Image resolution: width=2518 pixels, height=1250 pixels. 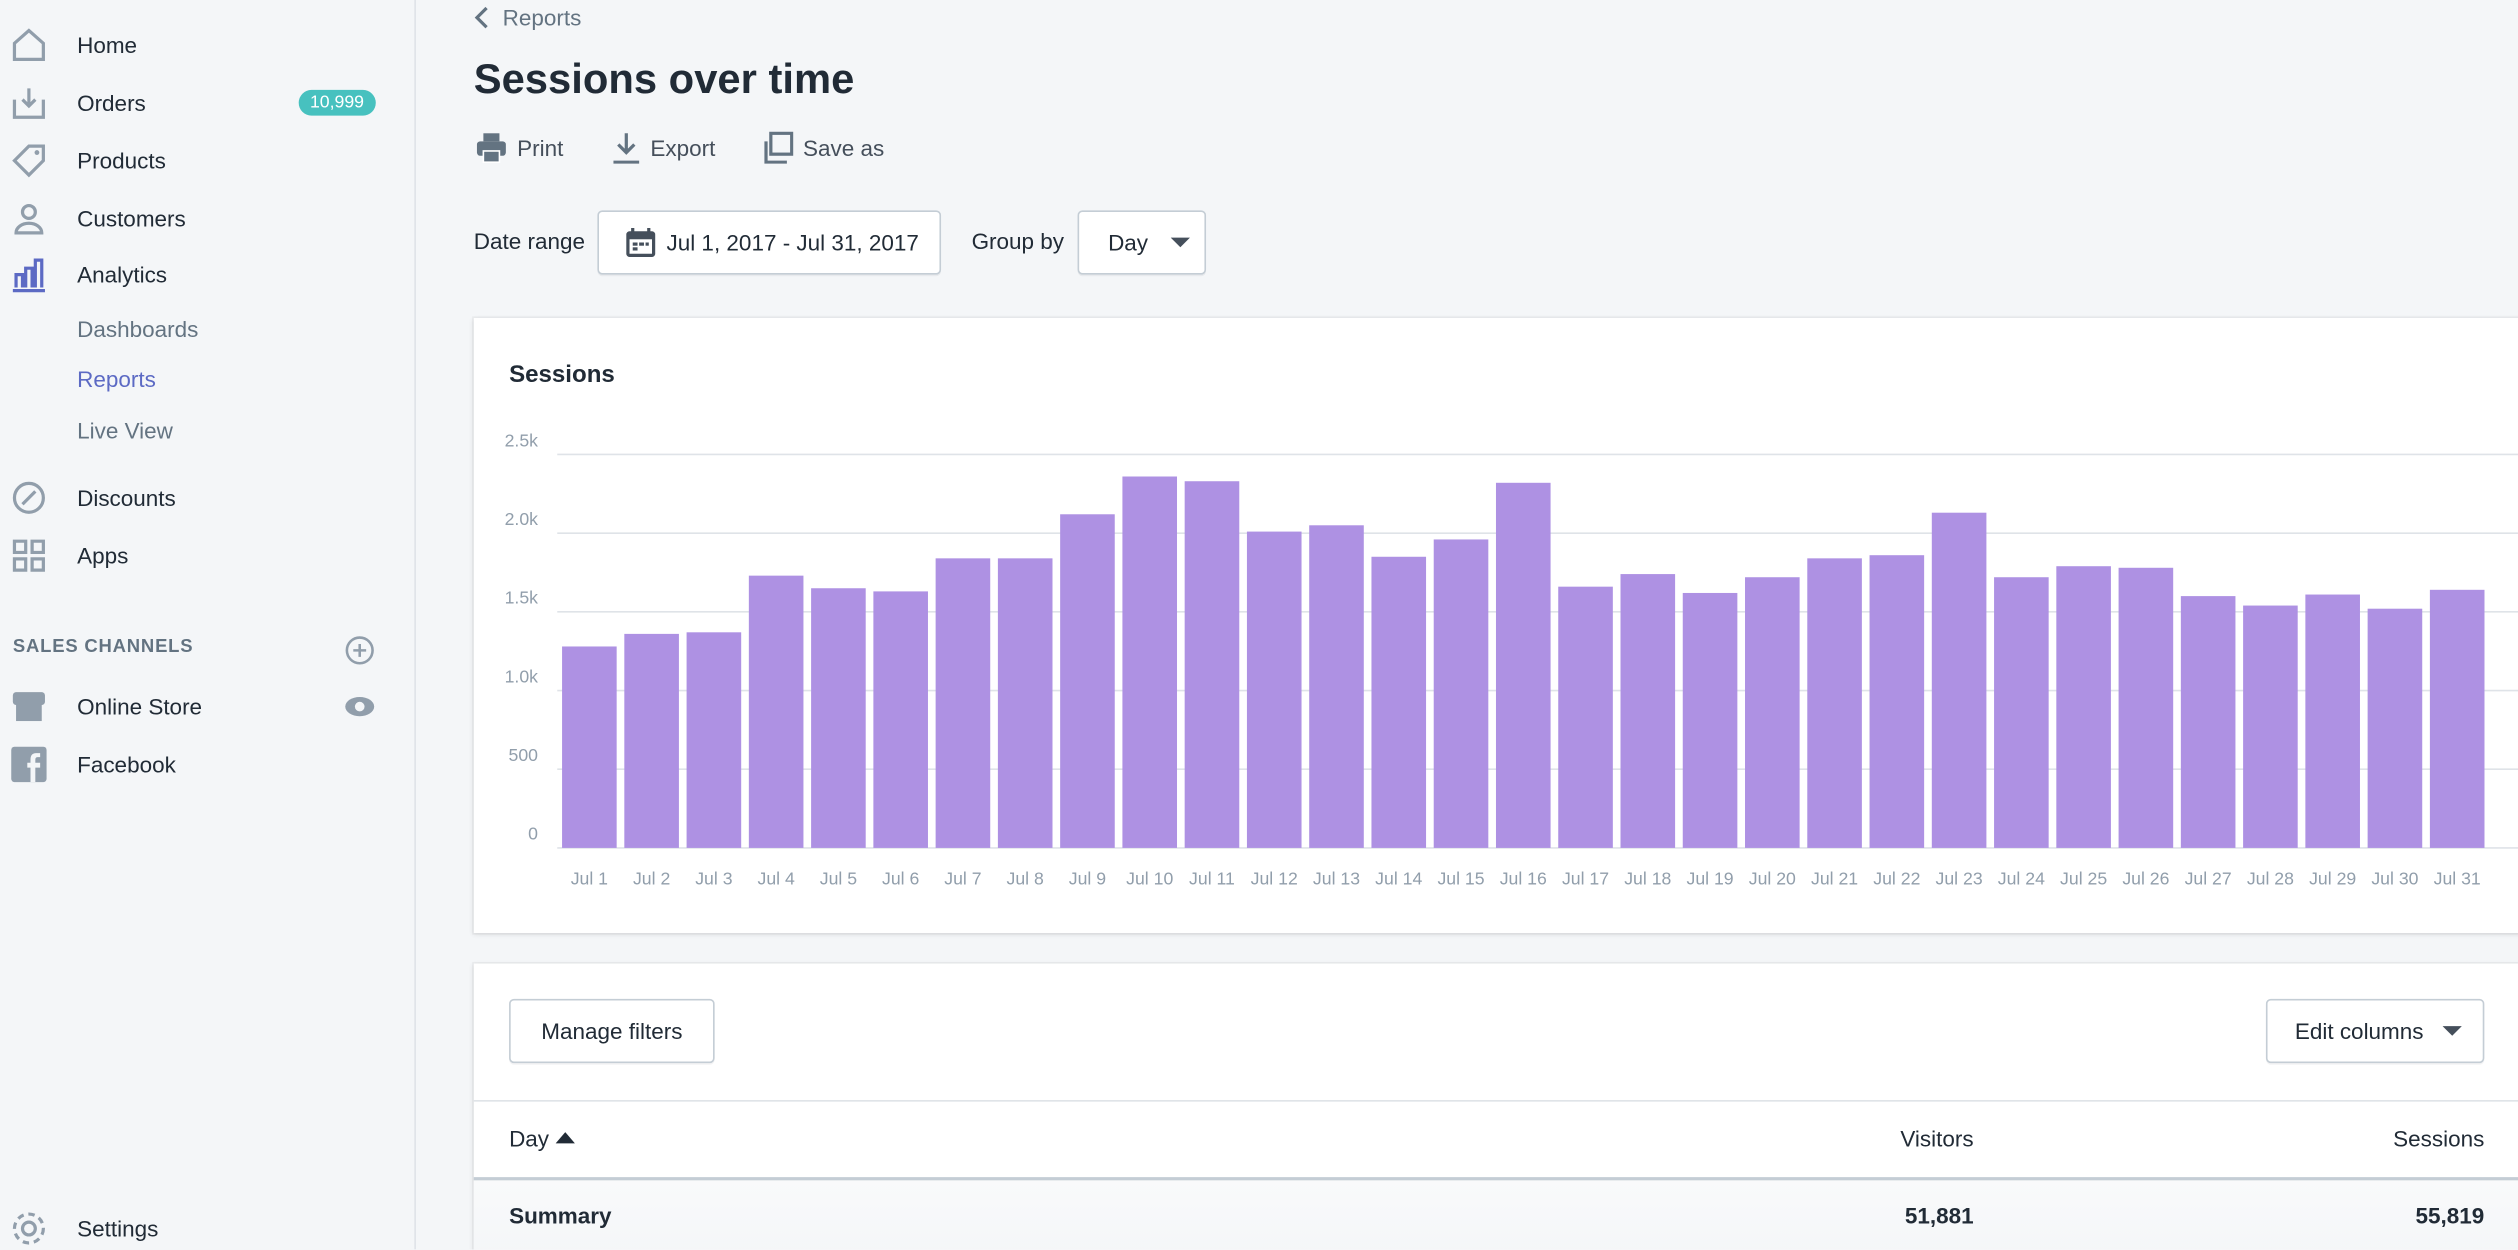 I want to click on products-icon, so click(x=28, y=161).